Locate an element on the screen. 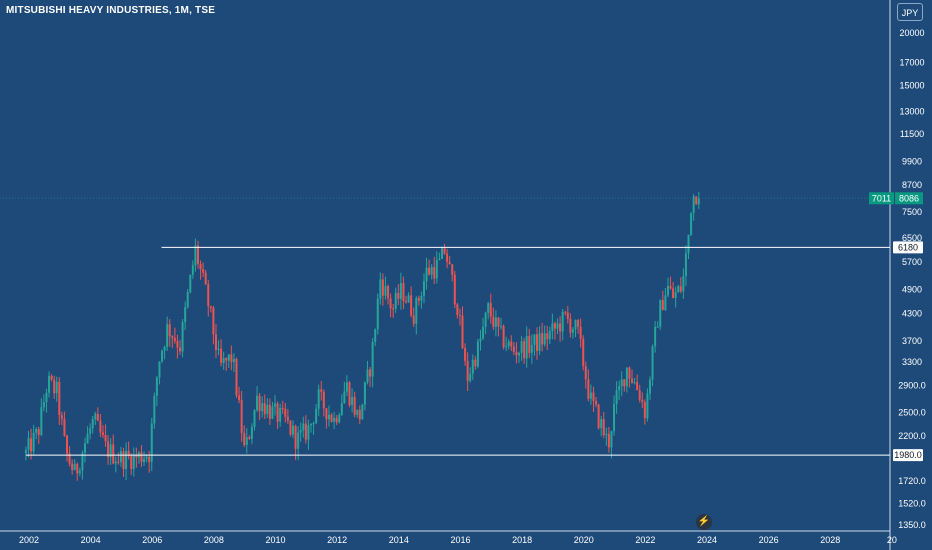  ticker-badge is located at coordinates (881, 198).